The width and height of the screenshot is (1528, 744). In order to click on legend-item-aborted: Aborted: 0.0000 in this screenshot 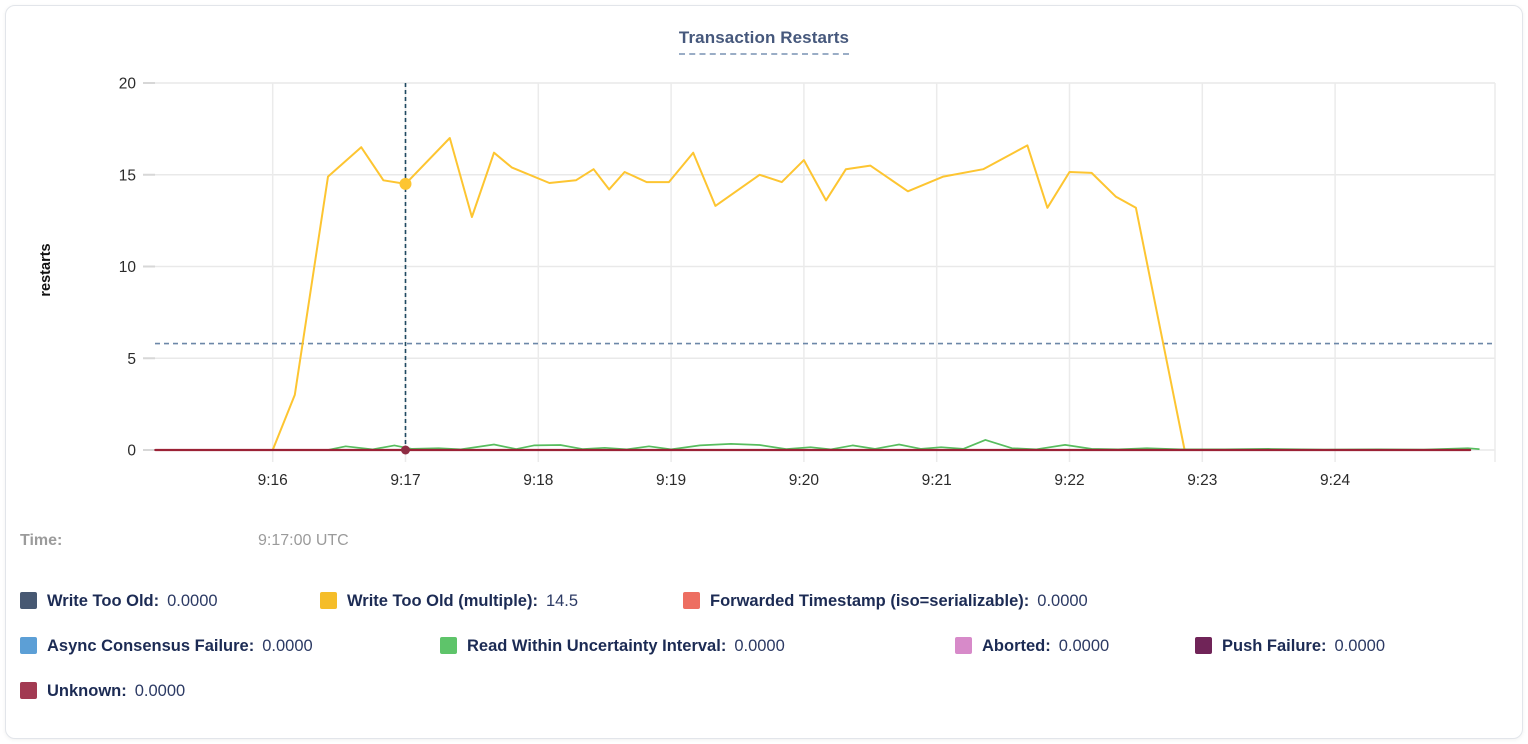, I will do `click(1032, 646)`.